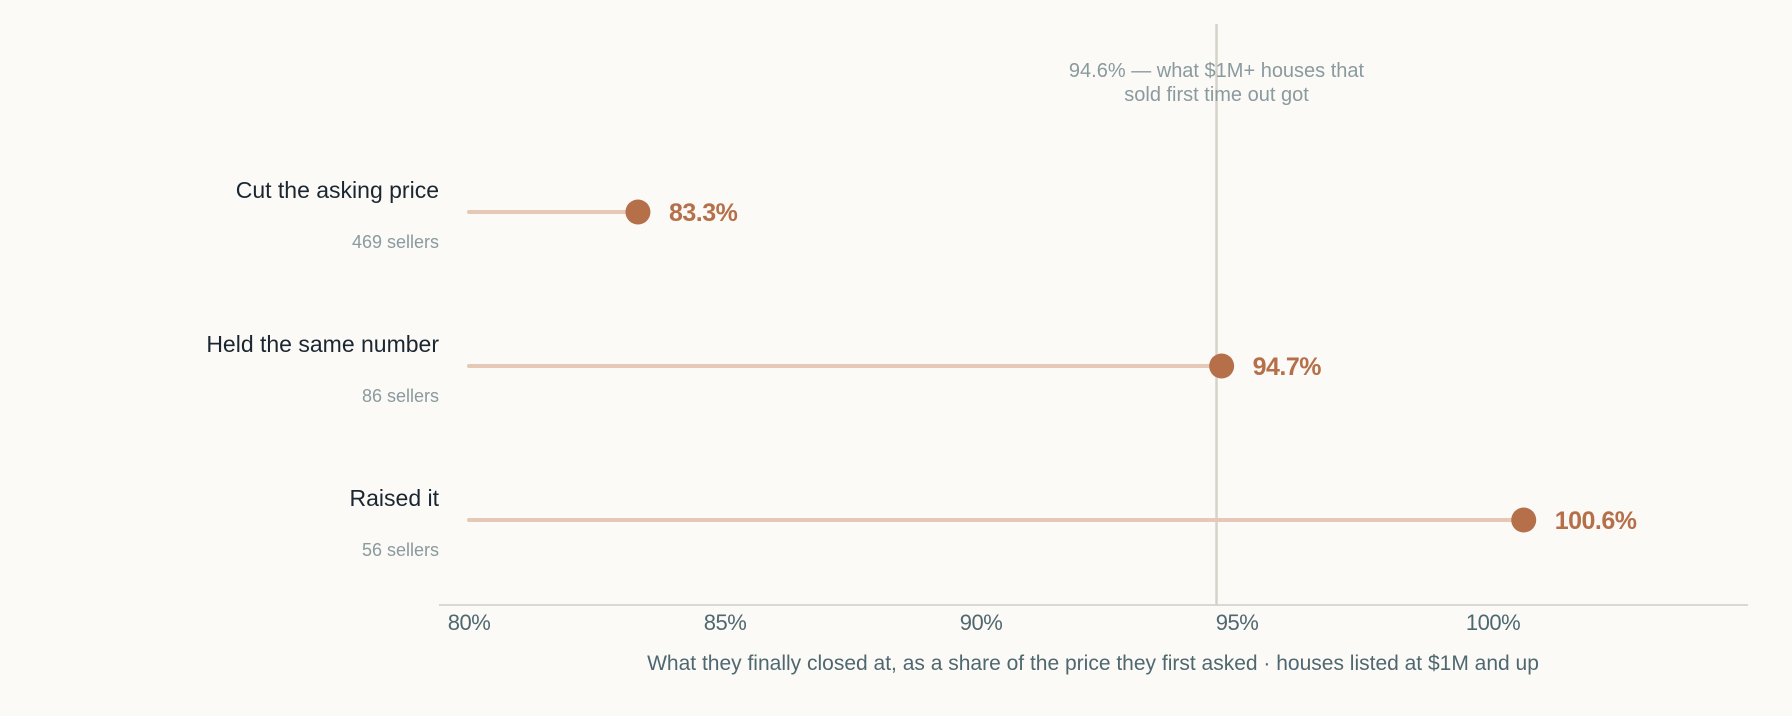 Image resolution: width=1792 pixels, height=716 pixels. Describe the element at coordinates (395, 498) in the screenshot. I see `category-label: Raised it` at that location.